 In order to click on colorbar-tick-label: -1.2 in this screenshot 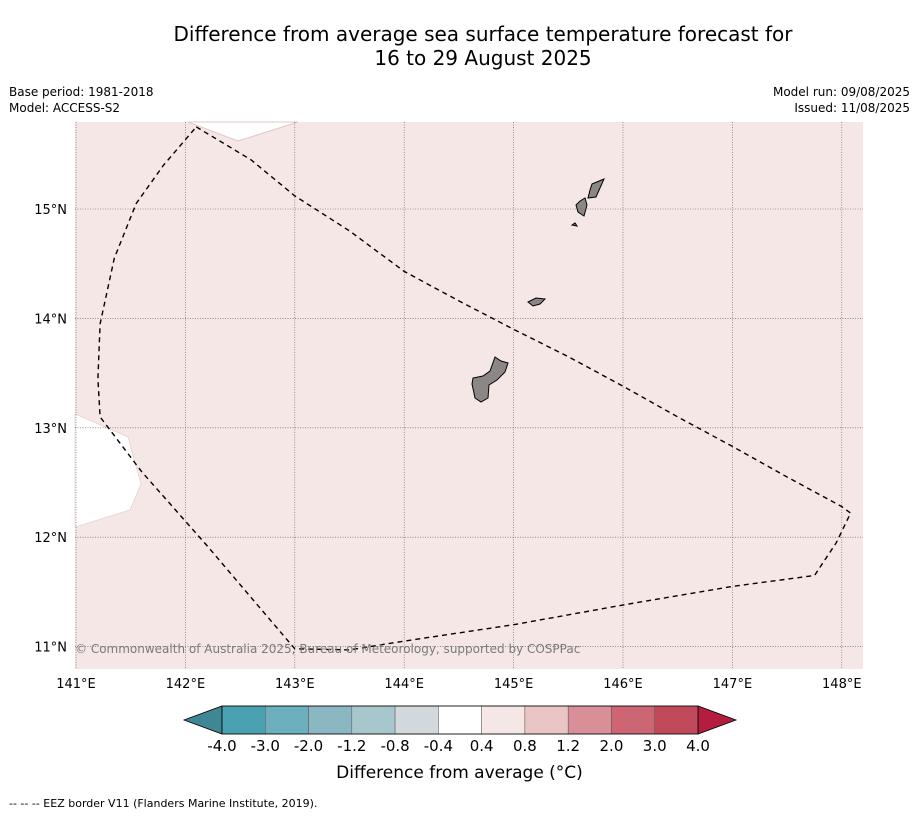, I will do `click(351, 746)`.